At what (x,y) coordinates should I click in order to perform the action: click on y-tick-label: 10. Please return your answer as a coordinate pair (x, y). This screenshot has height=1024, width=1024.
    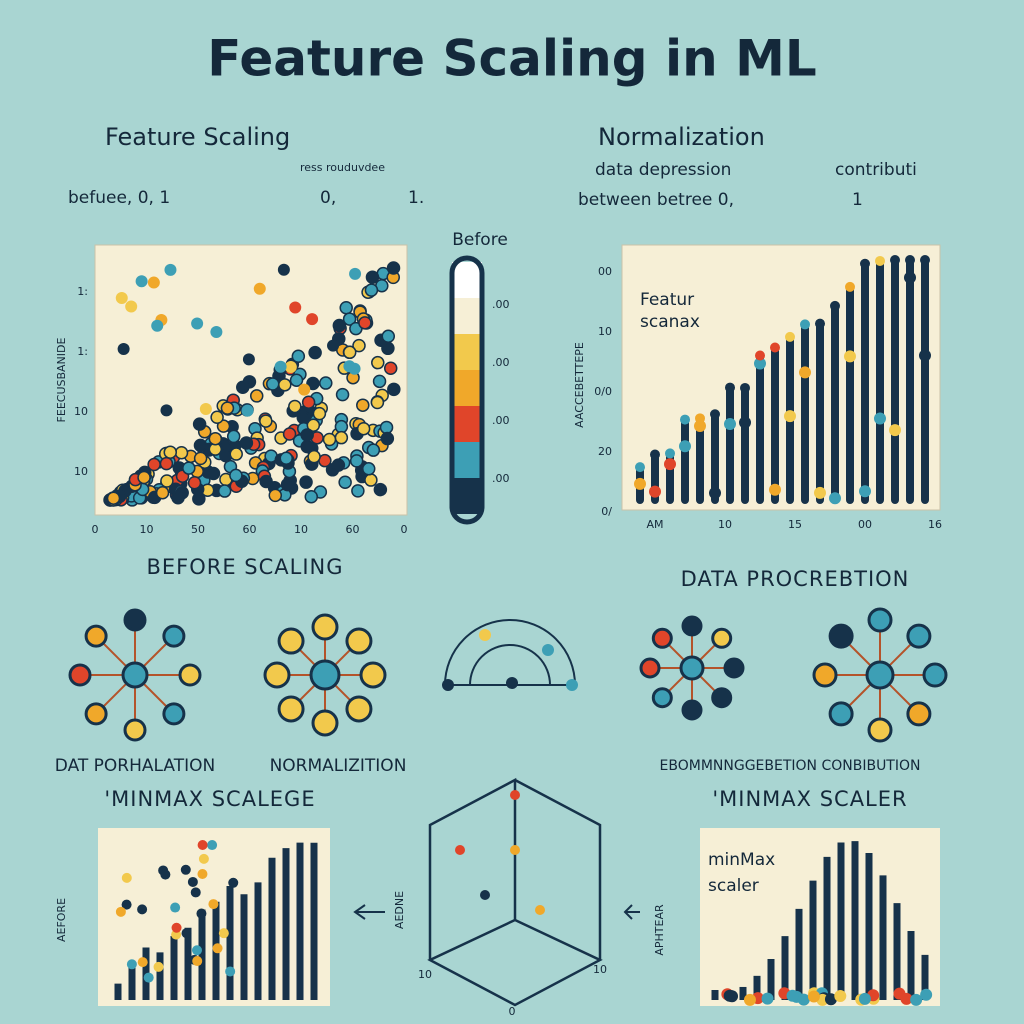
    Looking at the image, I should click on (605, 331).